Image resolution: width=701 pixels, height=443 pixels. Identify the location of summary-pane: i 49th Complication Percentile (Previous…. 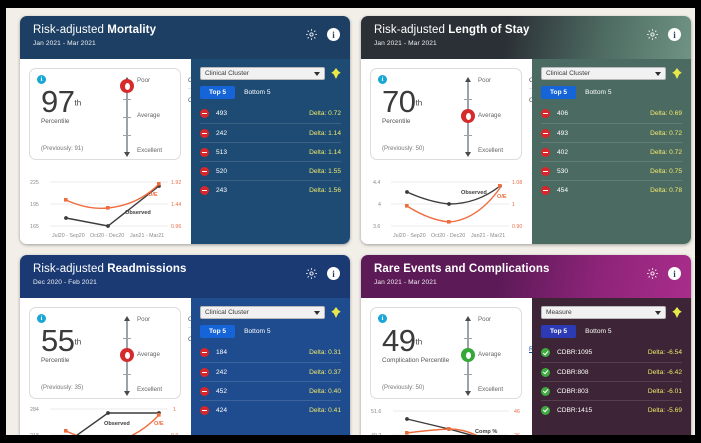
(466, 366).